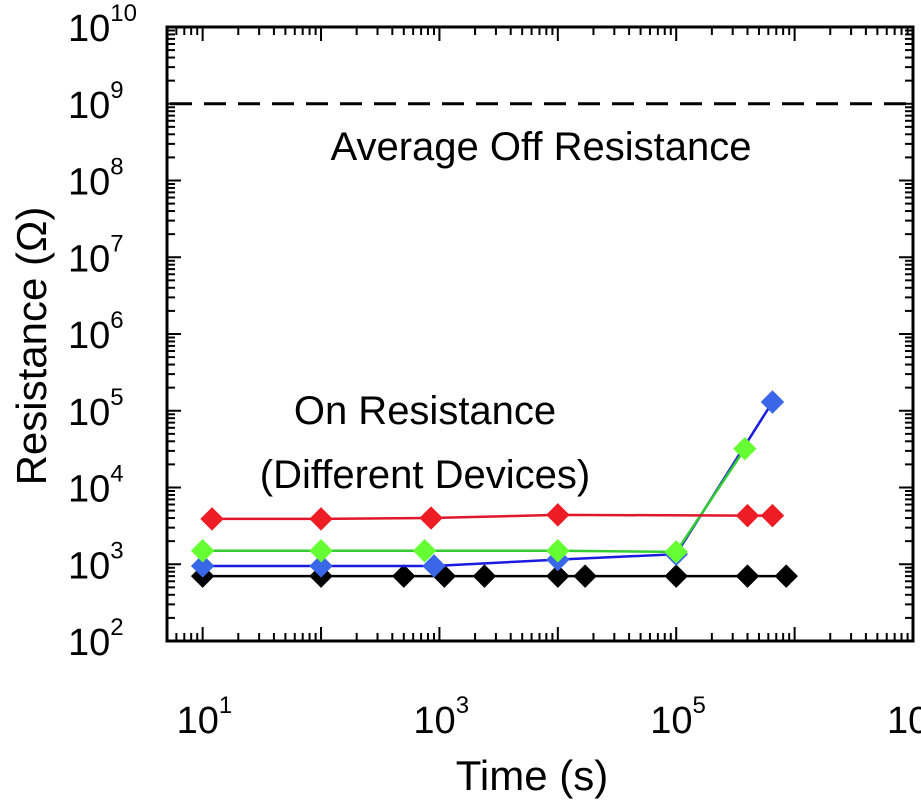 This screenshot has height=807, width=921. I want to click on y-tick-label: 10¹⁰, so click(102, 25).